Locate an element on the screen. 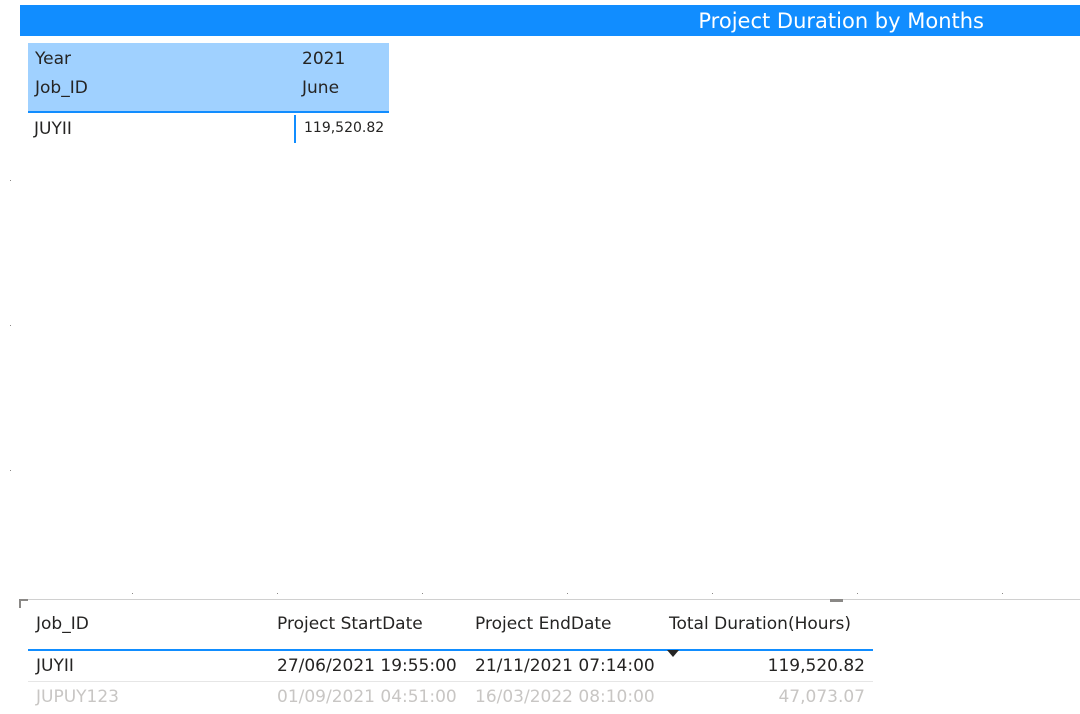 The height and width of the screenshot is (714, 1080). column-header-total-duration-label: Total Duration(Hours) is located at coordinates (760, 624).